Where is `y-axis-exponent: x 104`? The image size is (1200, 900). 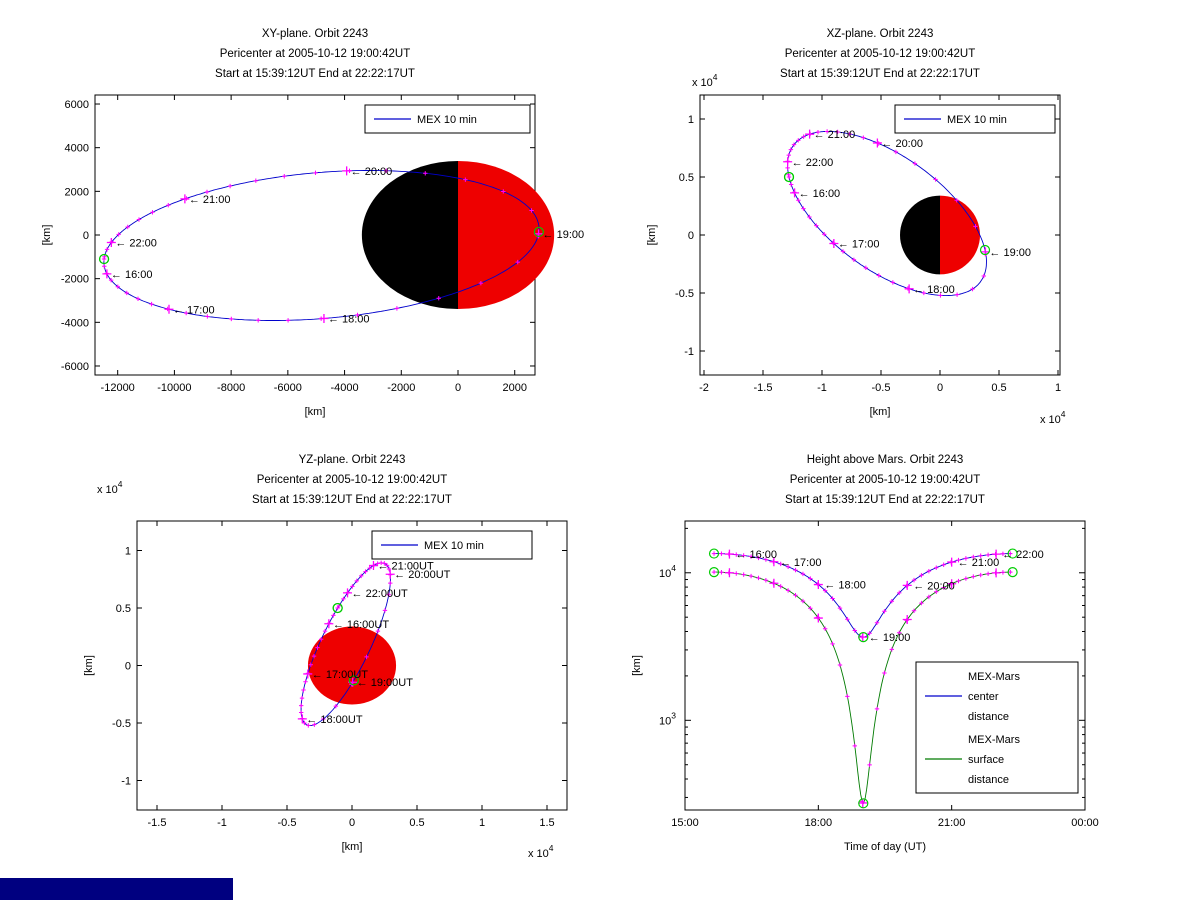 y-axis-exponent: x 104 is located at coordinates (110, 487).